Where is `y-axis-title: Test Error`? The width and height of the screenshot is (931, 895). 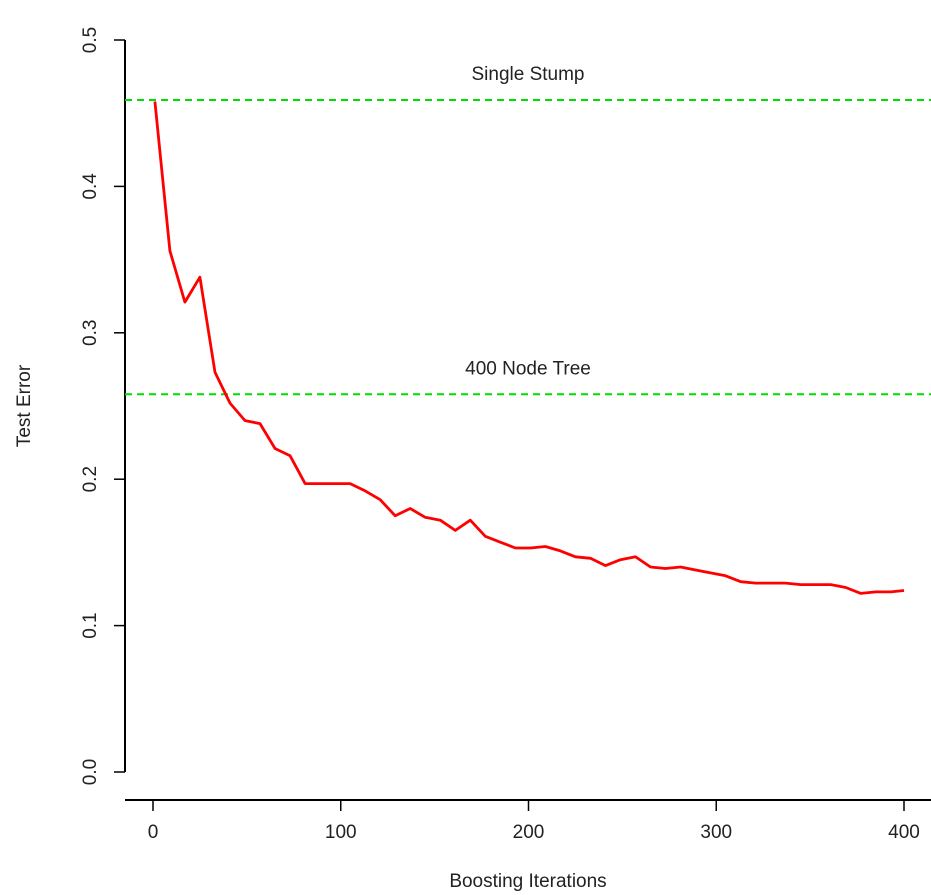 y-axis-title: Test Error is located at coordinates (24, 405).